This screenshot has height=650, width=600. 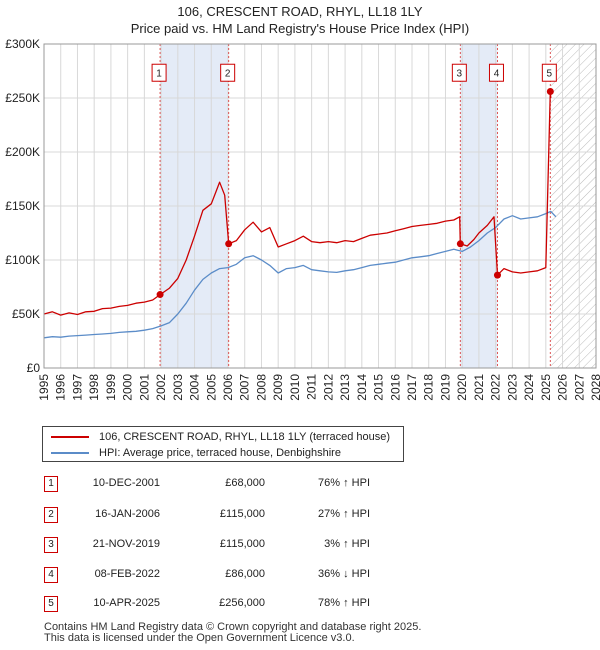 What do you see at coordinates (344, 483) in the screenshot?
I see `tx-hpi: 76% ↑ HPI` at bounding box center [344, 483].